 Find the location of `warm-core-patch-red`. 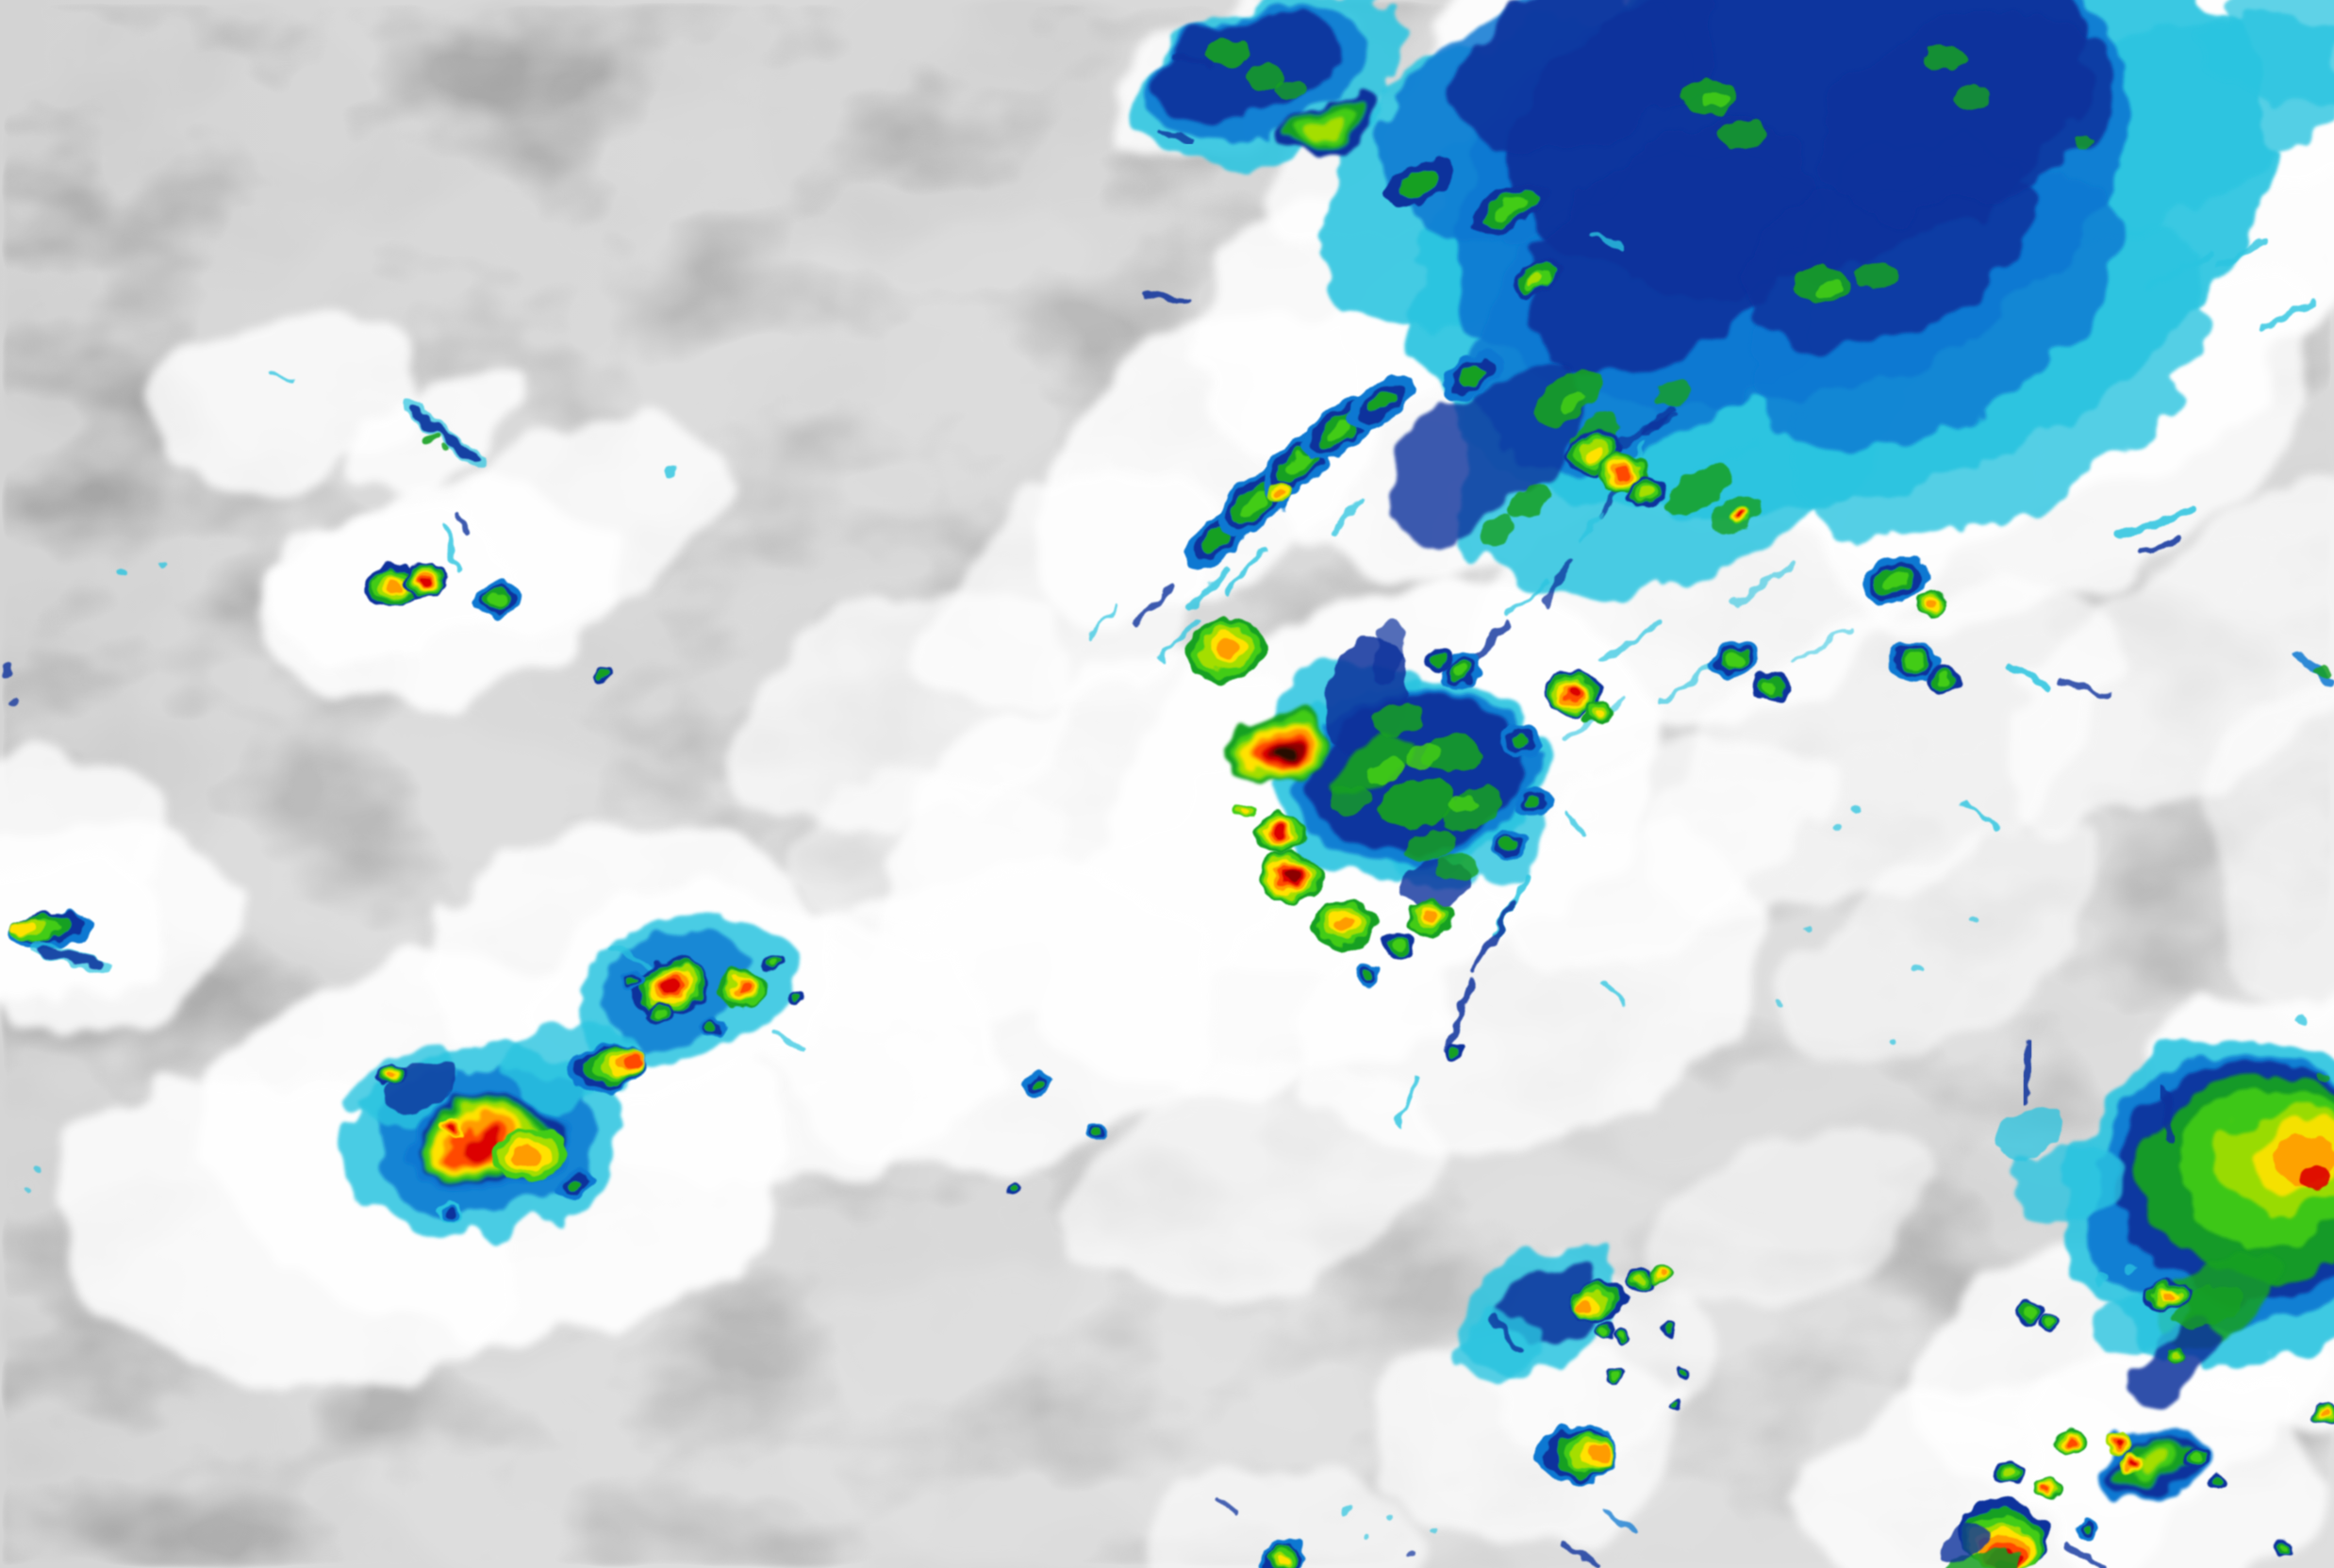

warm-core-patch-red is located at coordinates (2318, 1176).